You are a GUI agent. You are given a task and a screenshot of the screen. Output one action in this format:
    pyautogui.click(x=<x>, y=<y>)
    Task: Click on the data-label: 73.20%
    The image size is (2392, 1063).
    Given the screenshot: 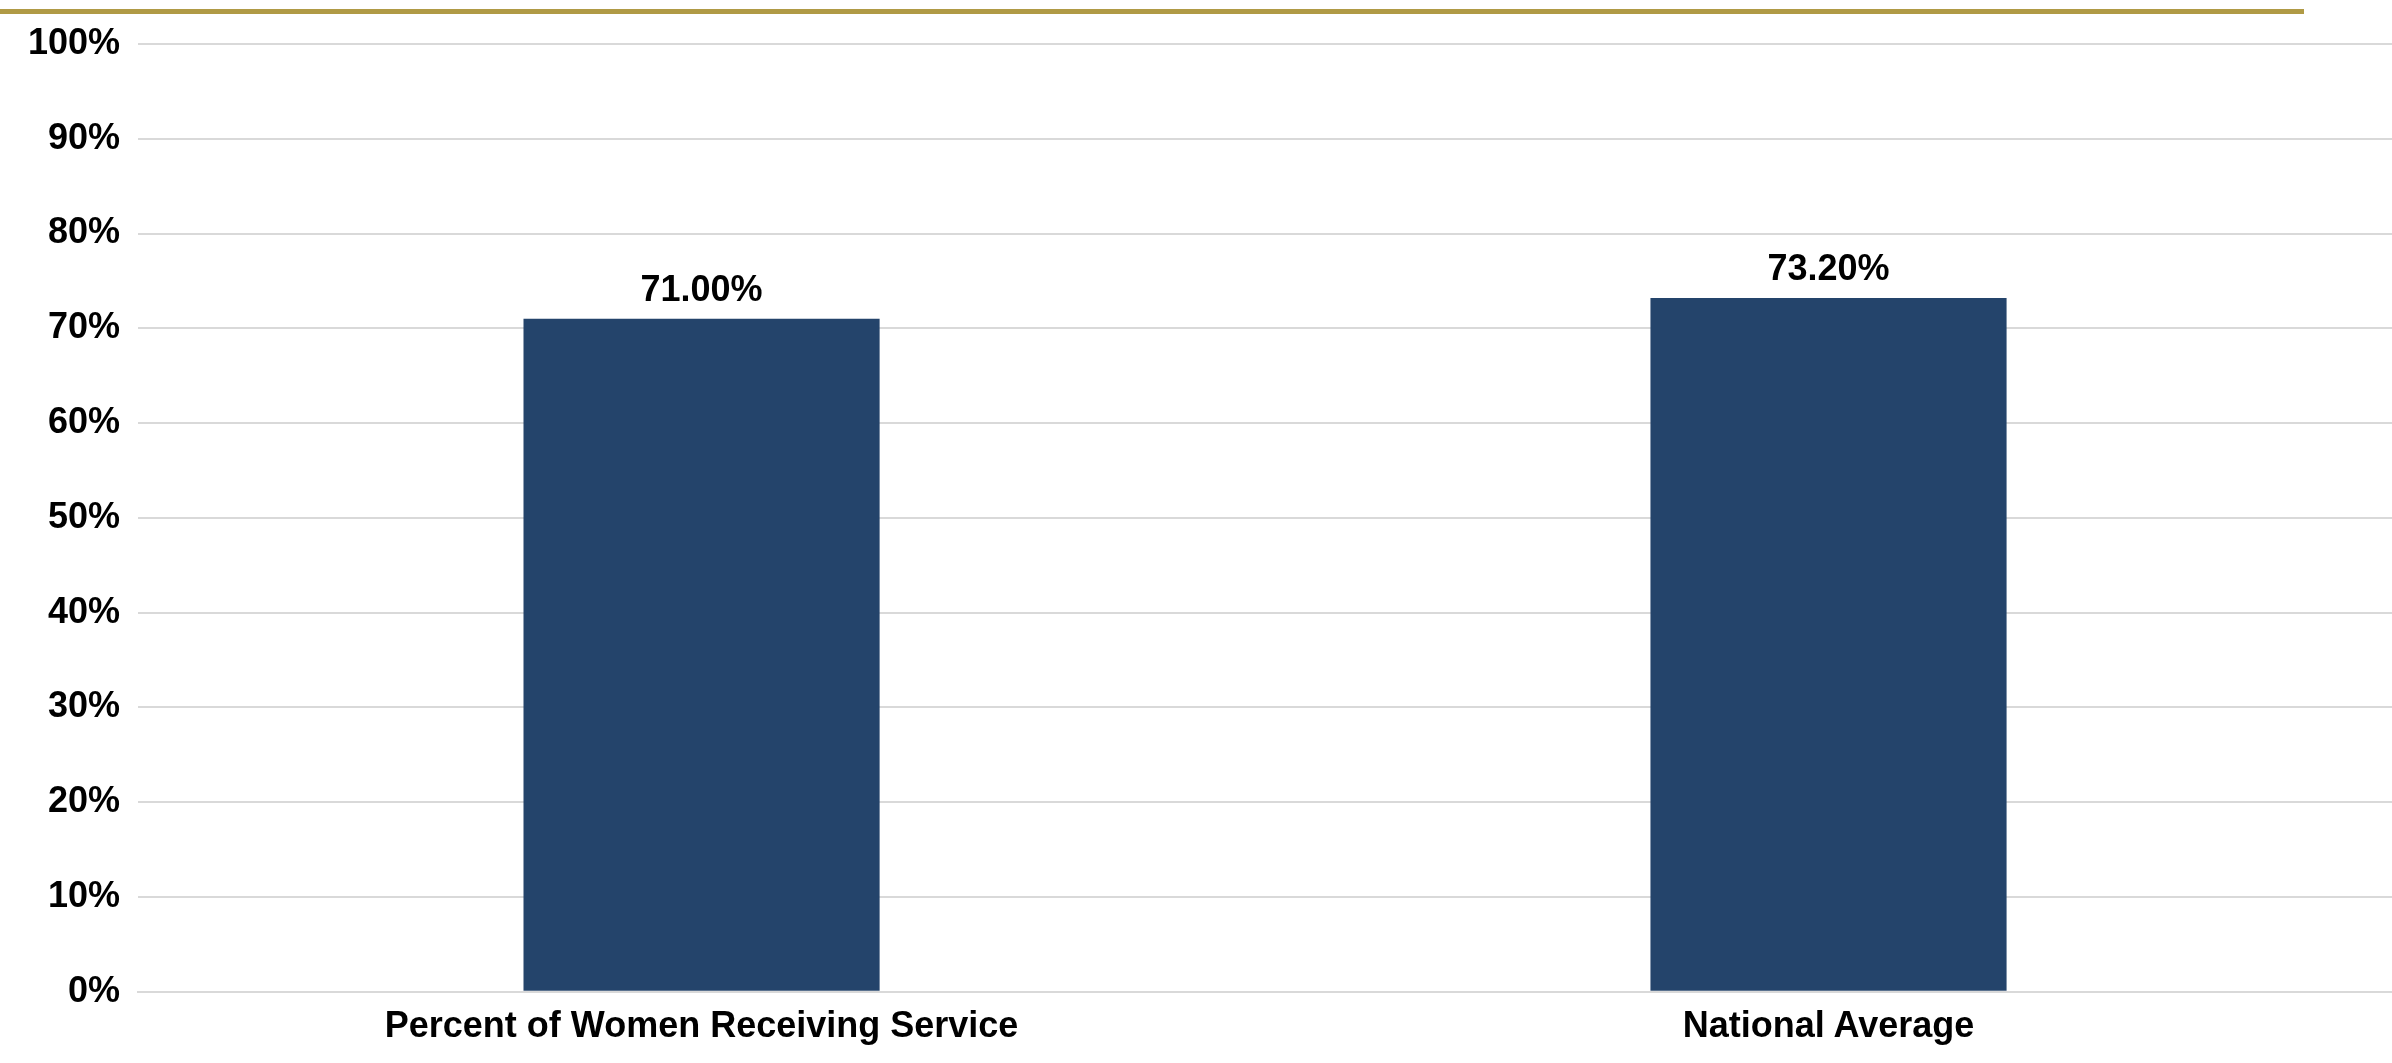 What is the action you would take?
    pyautogui.click(x=1828, y=267)
    